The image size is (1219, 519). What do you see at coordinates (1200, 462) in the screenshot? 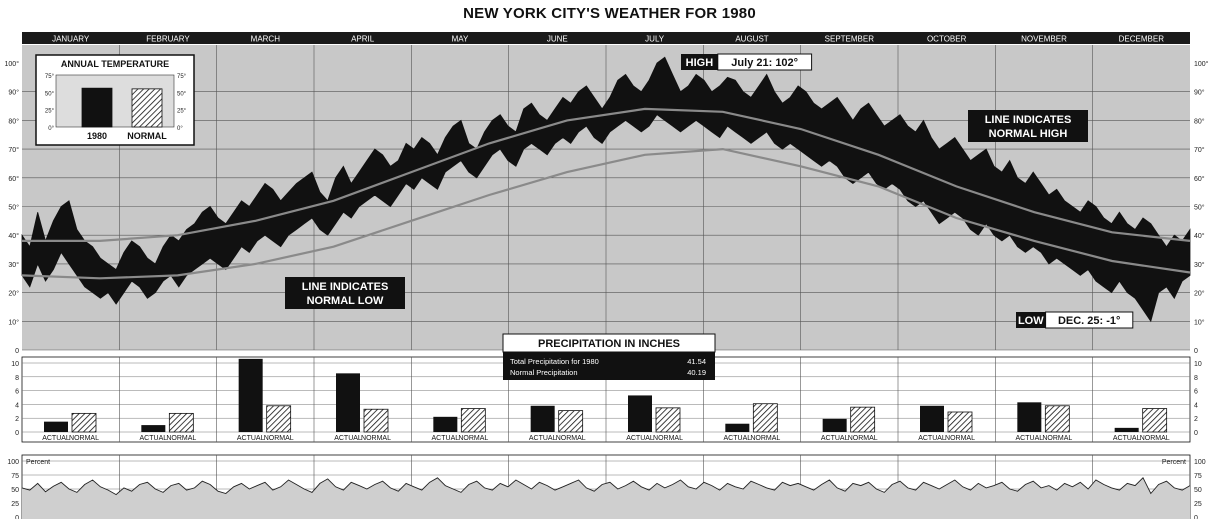
I see `humidity-tick-right: 100` at bounding box center [1200, 462].